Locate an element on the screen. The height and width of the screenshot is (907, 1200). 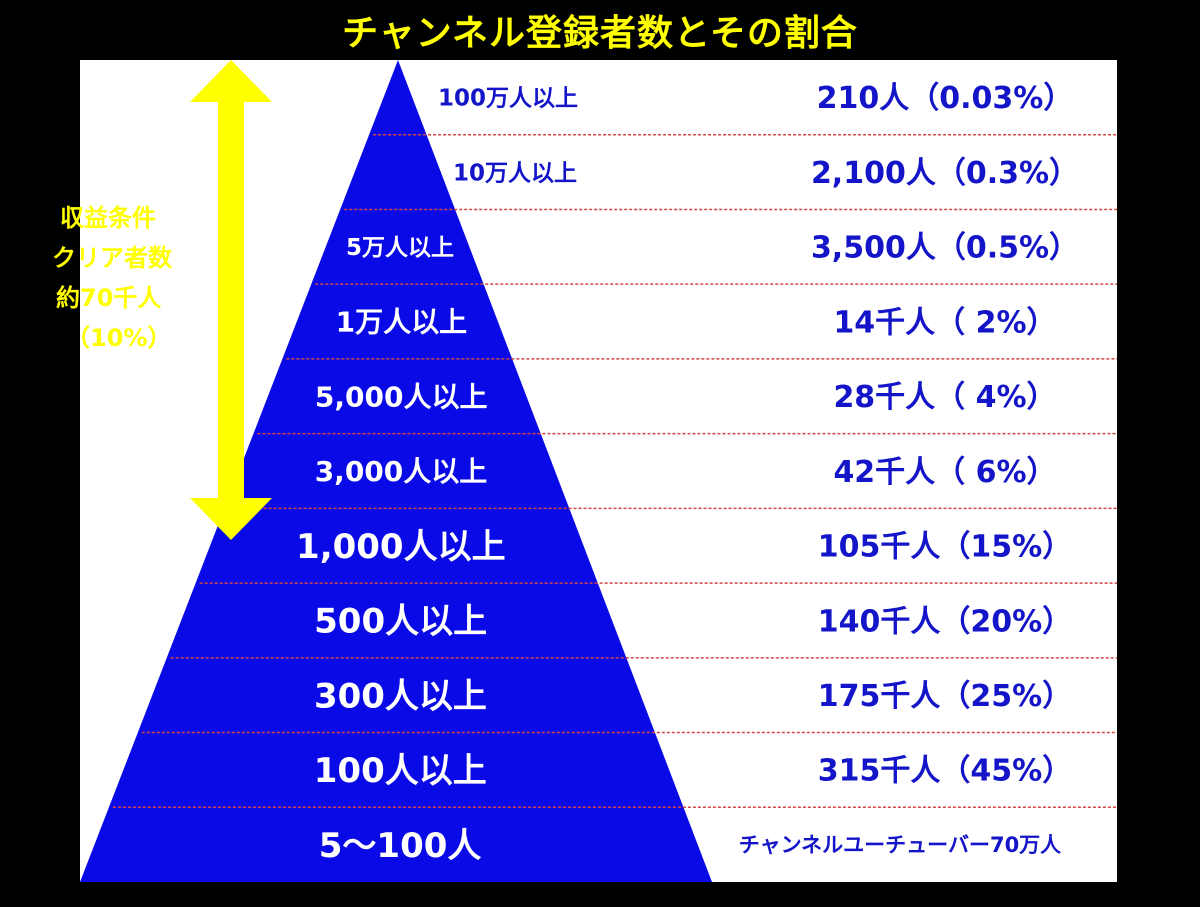
tier-label: 1,000人以上 is located at coordinates (401, 547).